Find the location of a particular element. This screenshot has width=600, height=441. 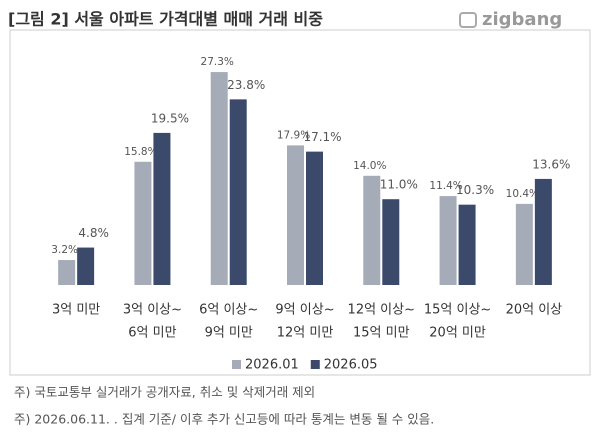

value-label: 4.8% is located at coordinates (93, 233).